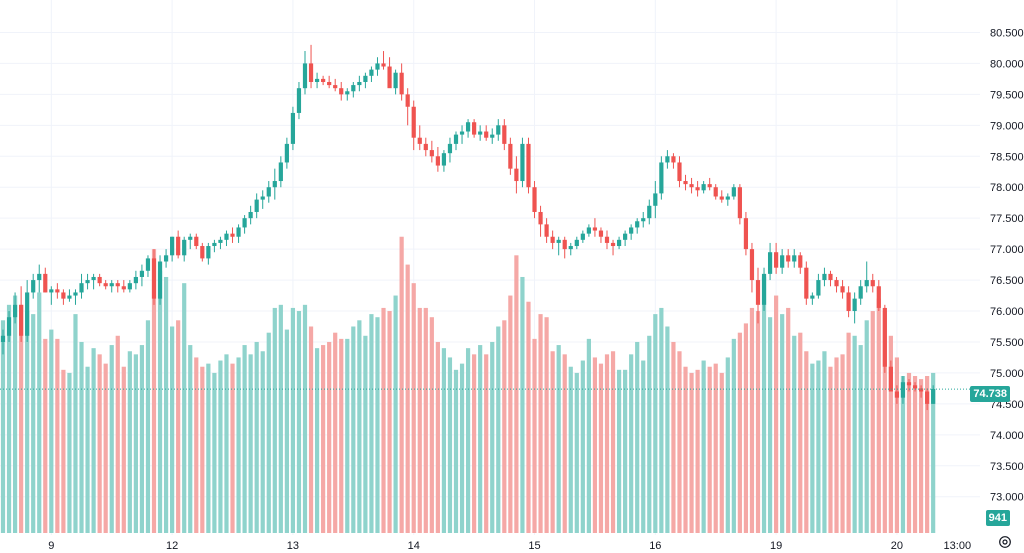  I want to click on y-tick-label: 77.000, so click(1007, 250).